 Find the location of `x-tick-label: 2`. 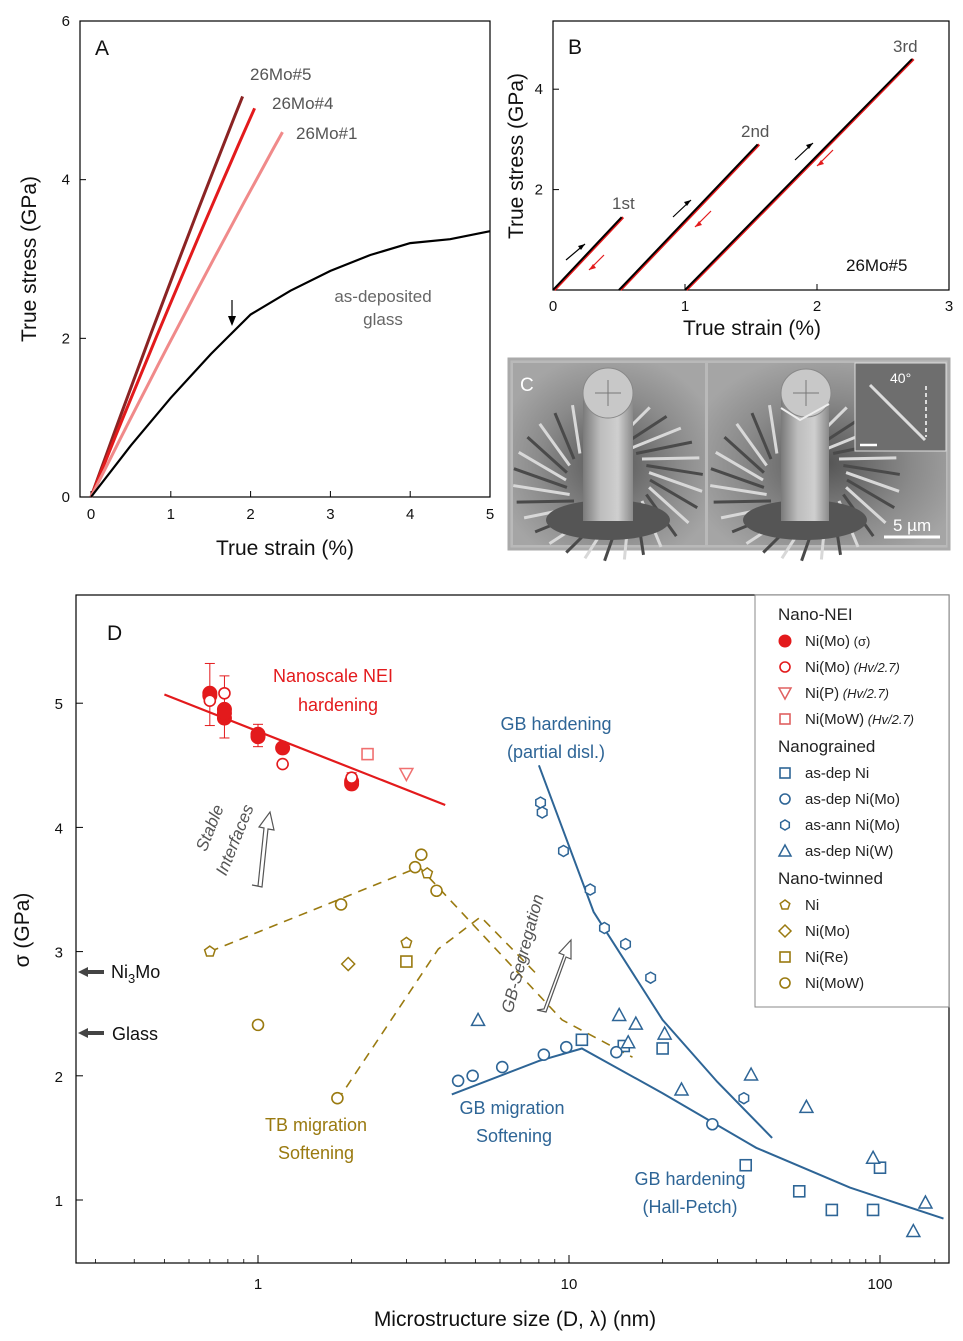

x-tick-label: 2 is located at coordinates (250, 514).